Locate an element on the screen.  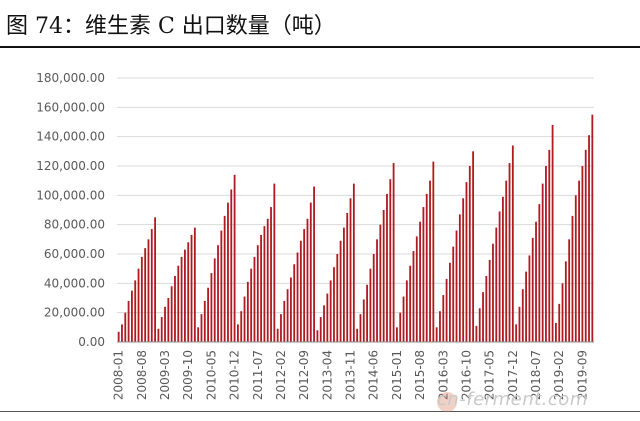
y-tick-label: 160,000.00 is located at coordinates (70, 107).